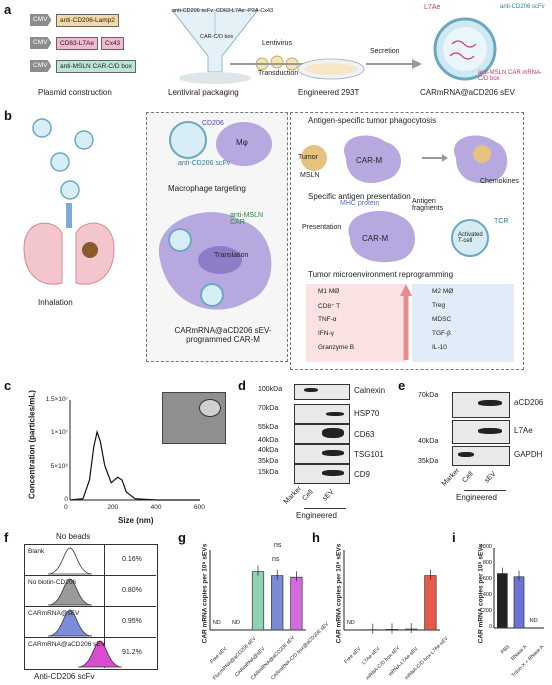 The height and width of the screenshot is (685, 552). I want to click on construct-cd63-l7ae: CD63-L7Ae, so click(77, 43).